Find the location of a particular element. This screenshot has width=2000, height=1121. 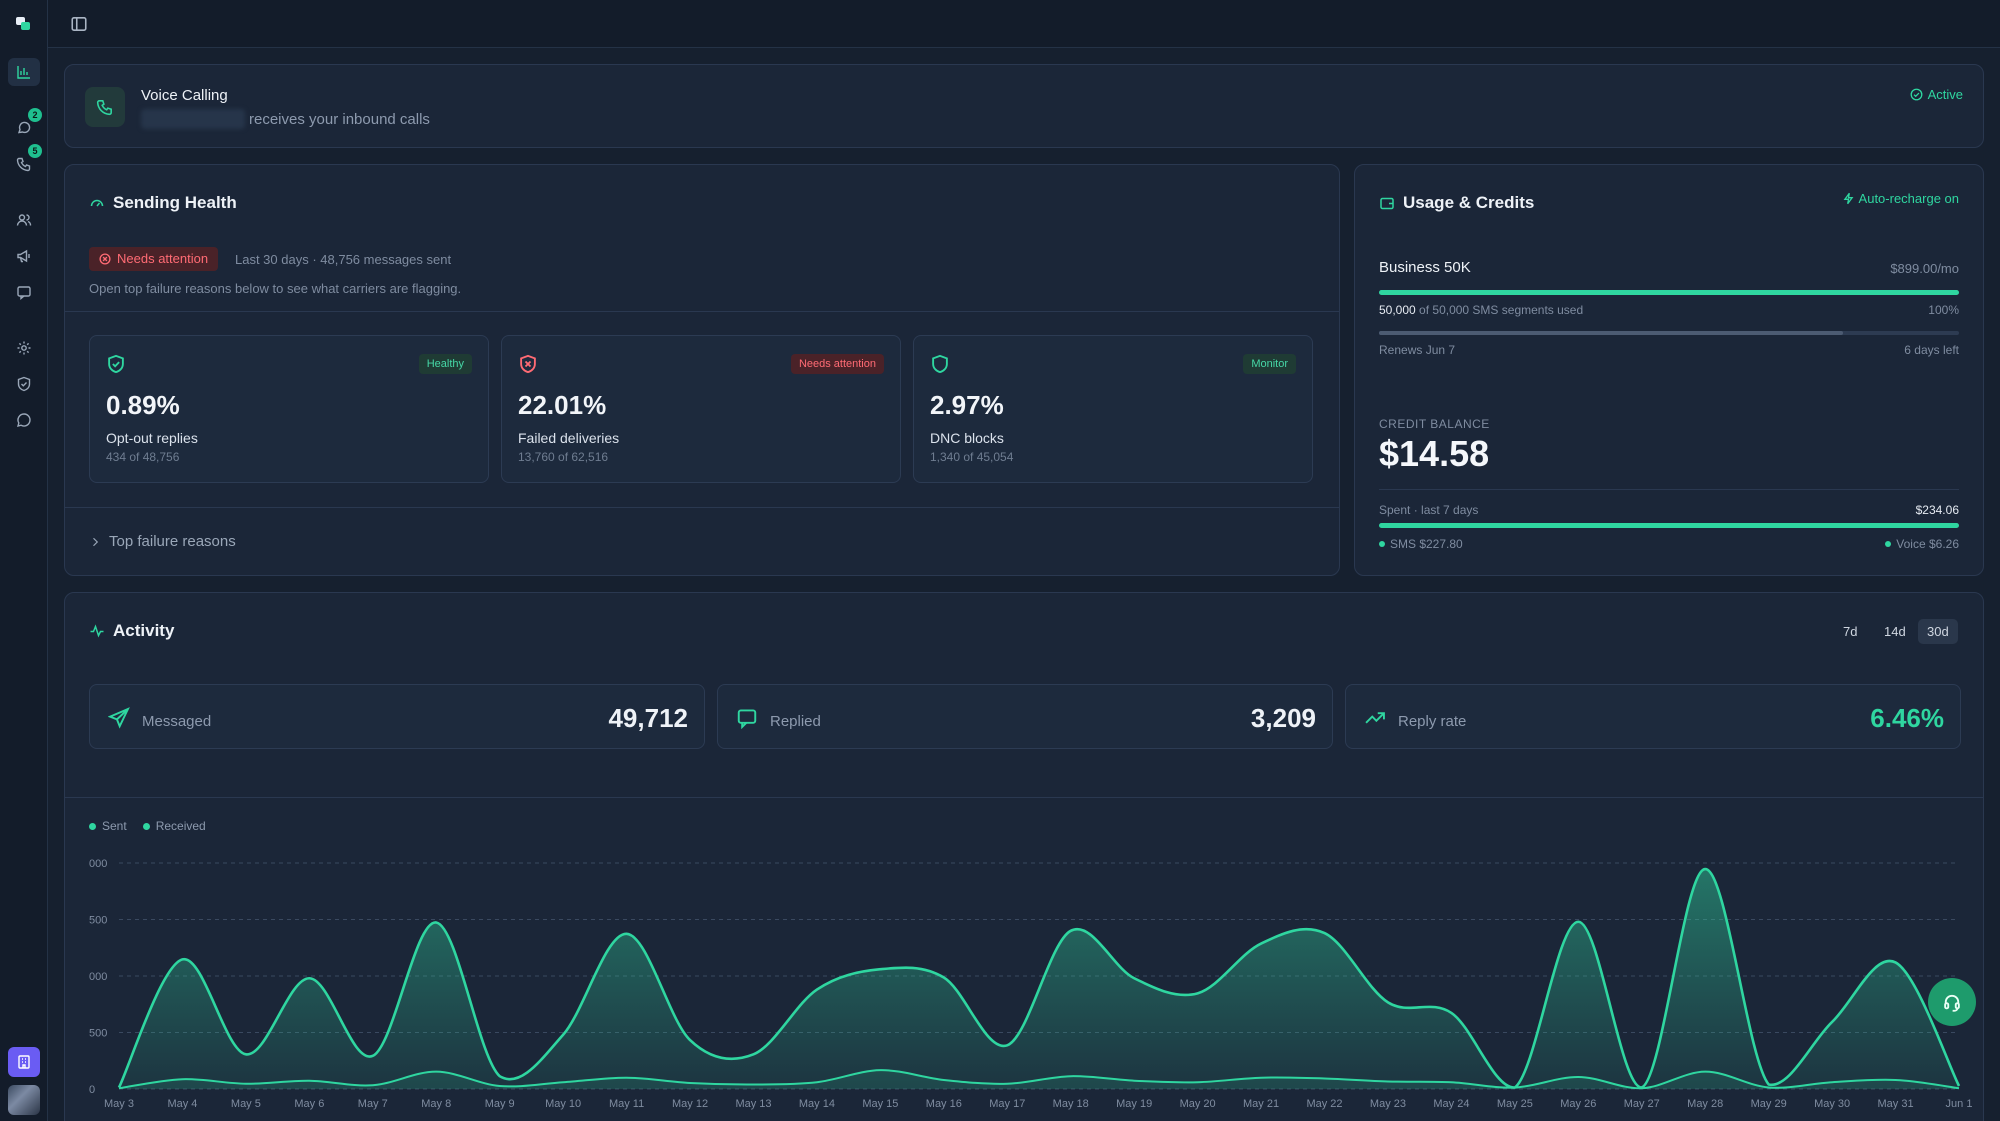

building-icon is located at coordinates (24, 1062).